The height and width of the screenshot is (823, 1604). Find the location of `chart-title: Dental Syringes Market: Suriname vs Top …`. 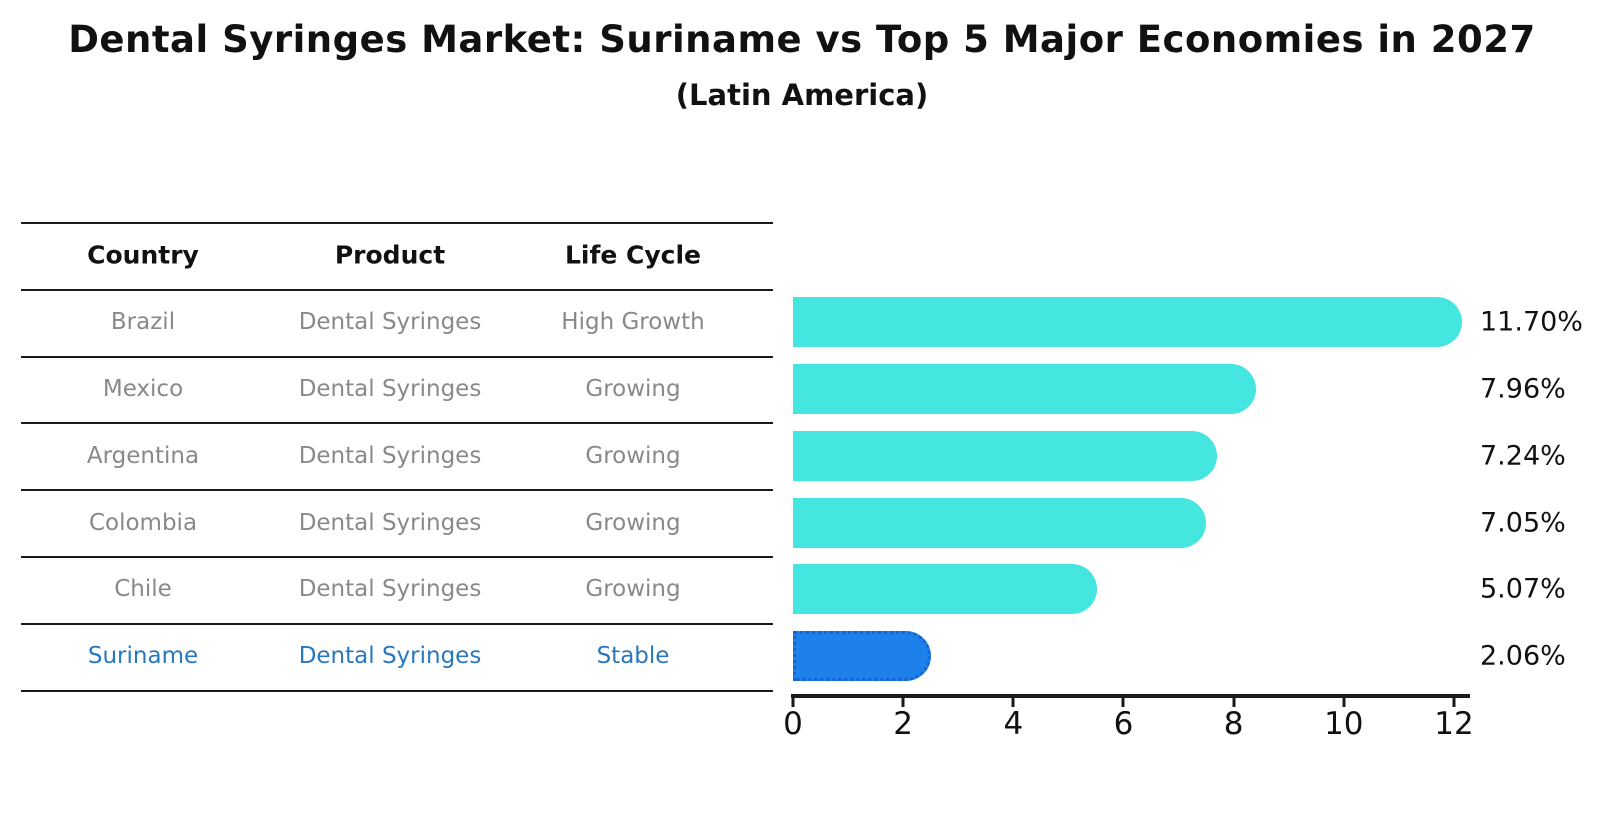

chart-title: Dental Syringes Market: Suriname vs Top … is located at coordinates (802, 39).